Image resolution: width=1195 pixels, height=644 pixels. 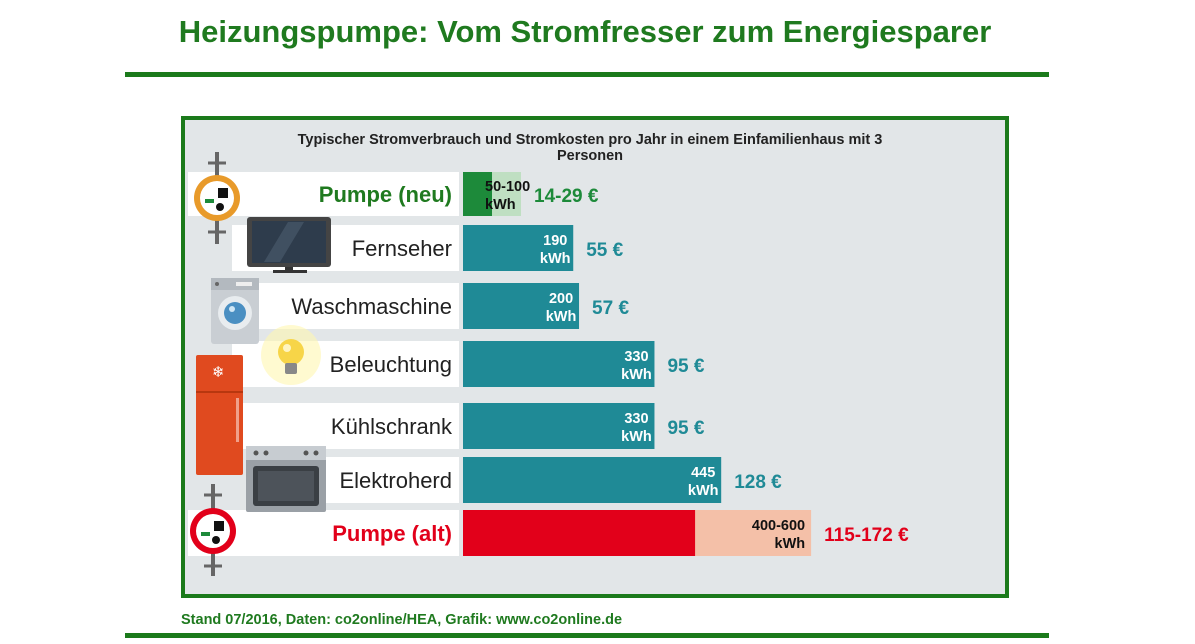 What do you see at coordinates (217, 198) in the screenshot?
I see `heating-pump-new-icon` at bounding box center [217, 198].